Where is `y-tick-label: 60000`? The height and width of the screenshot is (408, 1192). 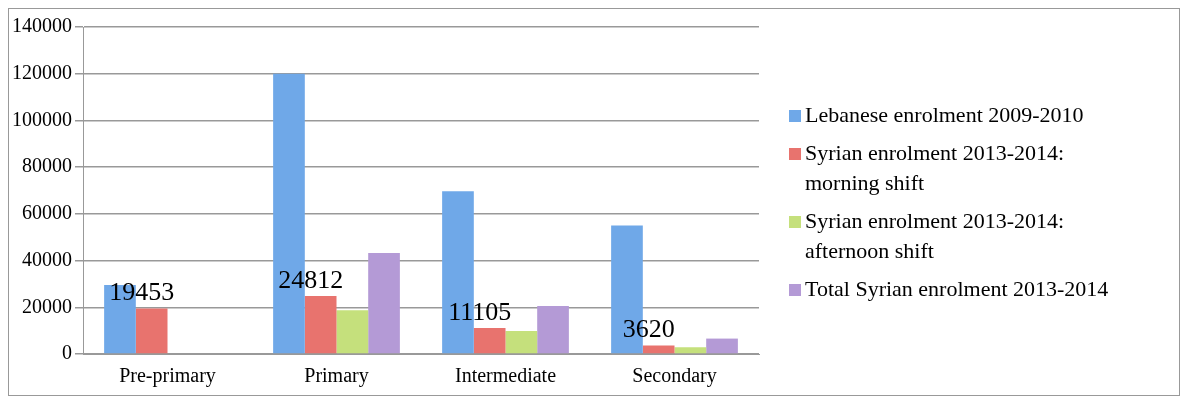
y-tick-label: 60000 is located at coordinates (47, 212).